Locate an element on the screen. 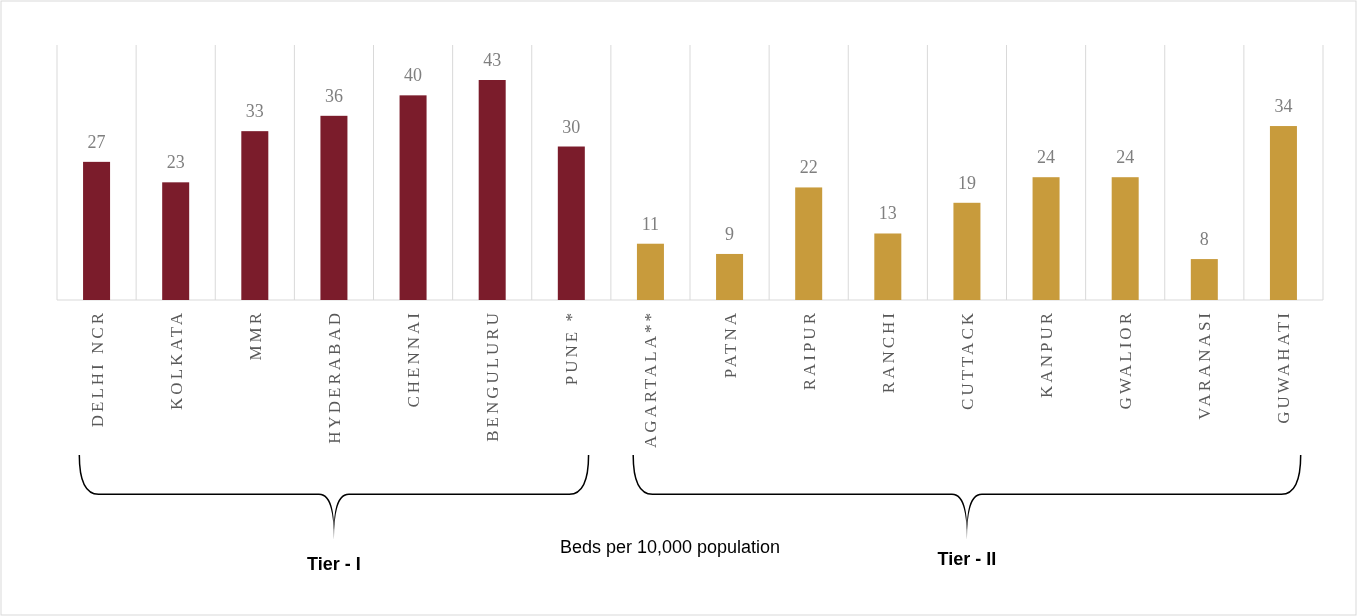 This screenshot has height=616, width=1357. data-label: 8 is located at coordinates (1204, 239).